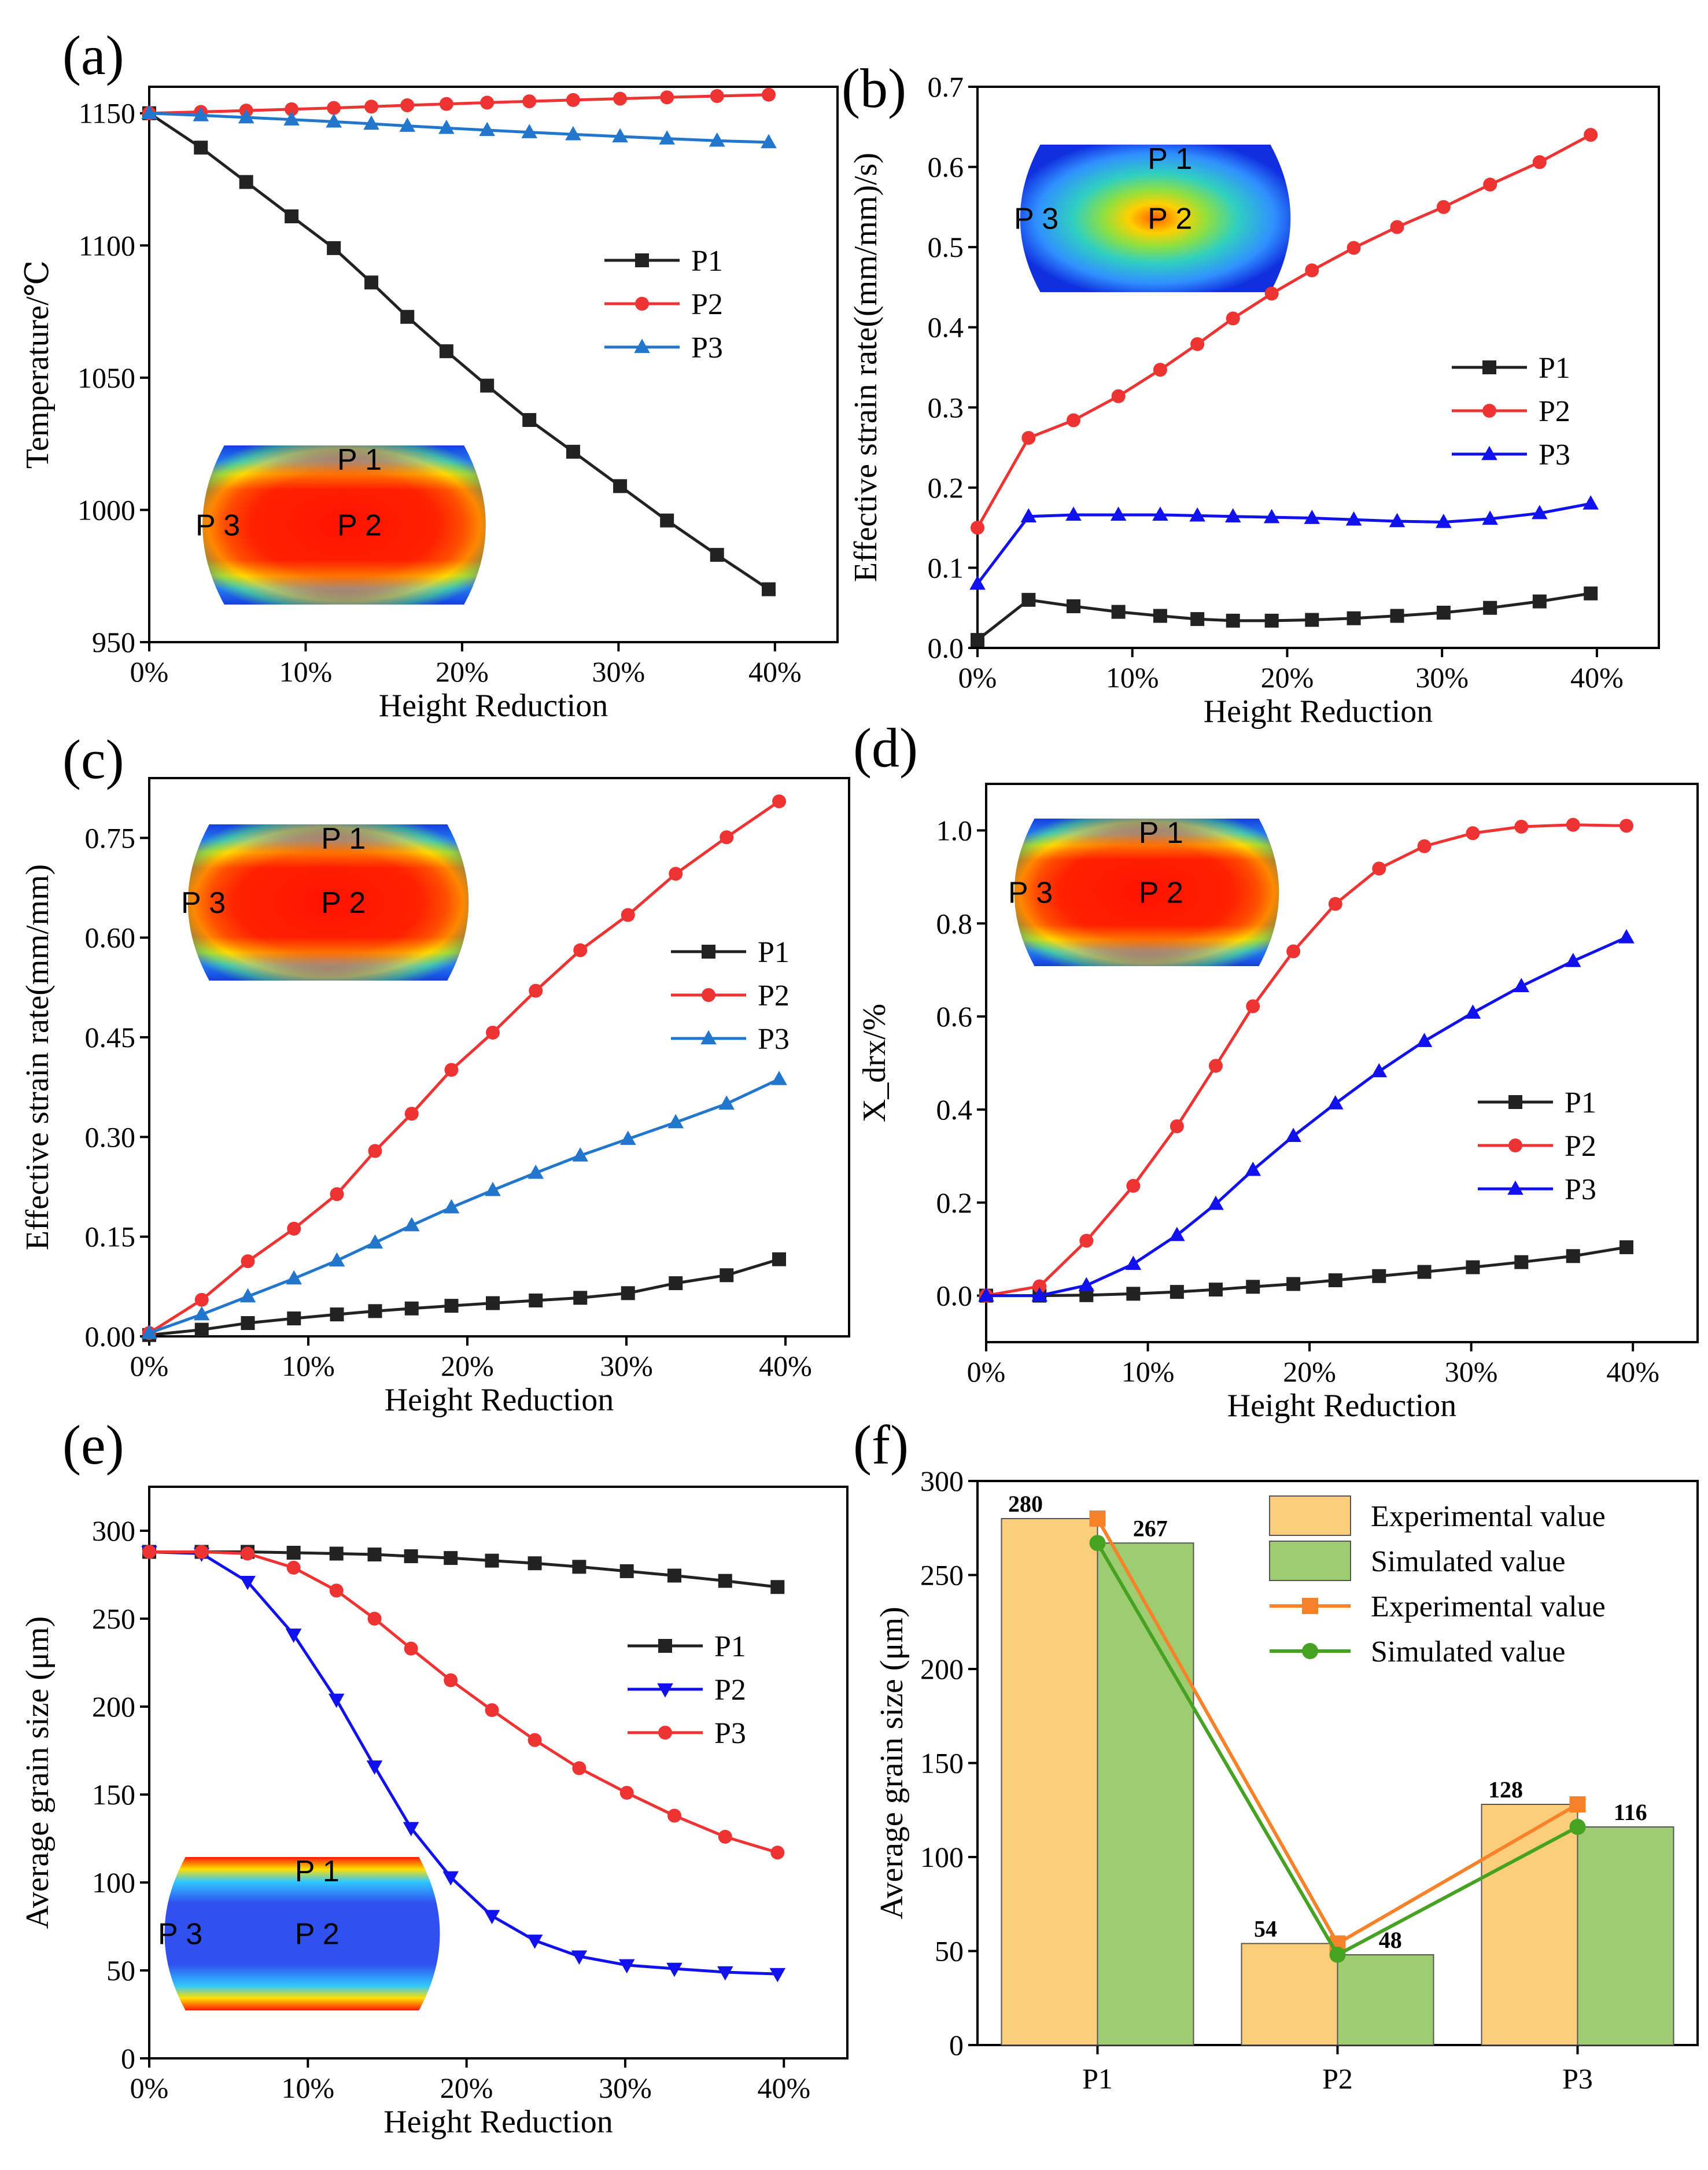  Describe the element at coordinates (113, 1618) in the screenshot. I see `y-tick-label: 250` at that location.